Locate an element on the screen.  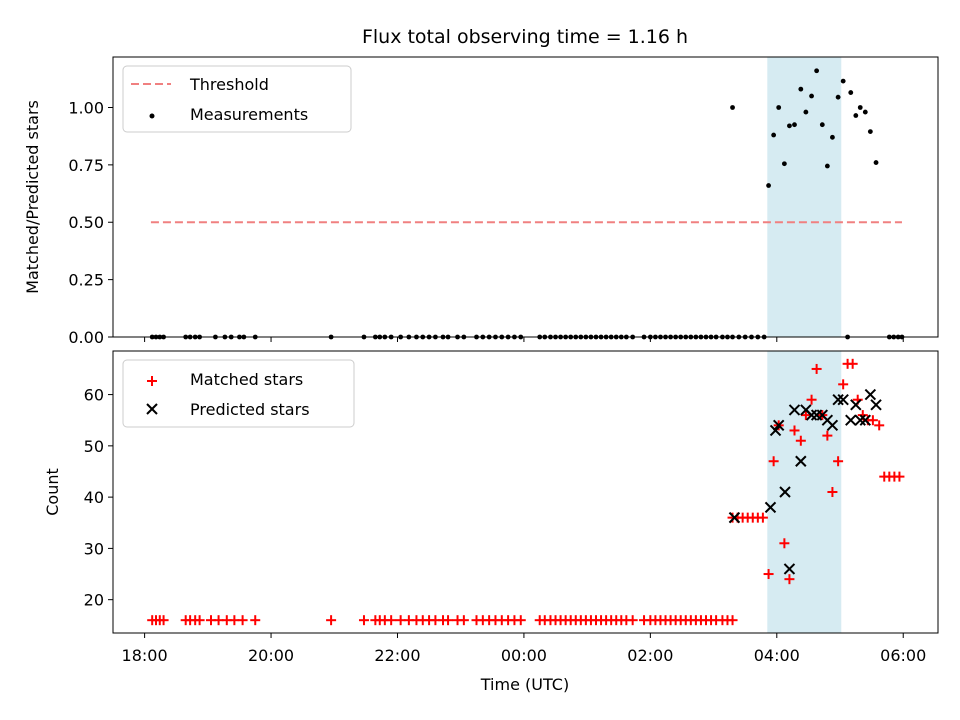
legend-matched-label: Matched stars is located at coordinates (246, 379).